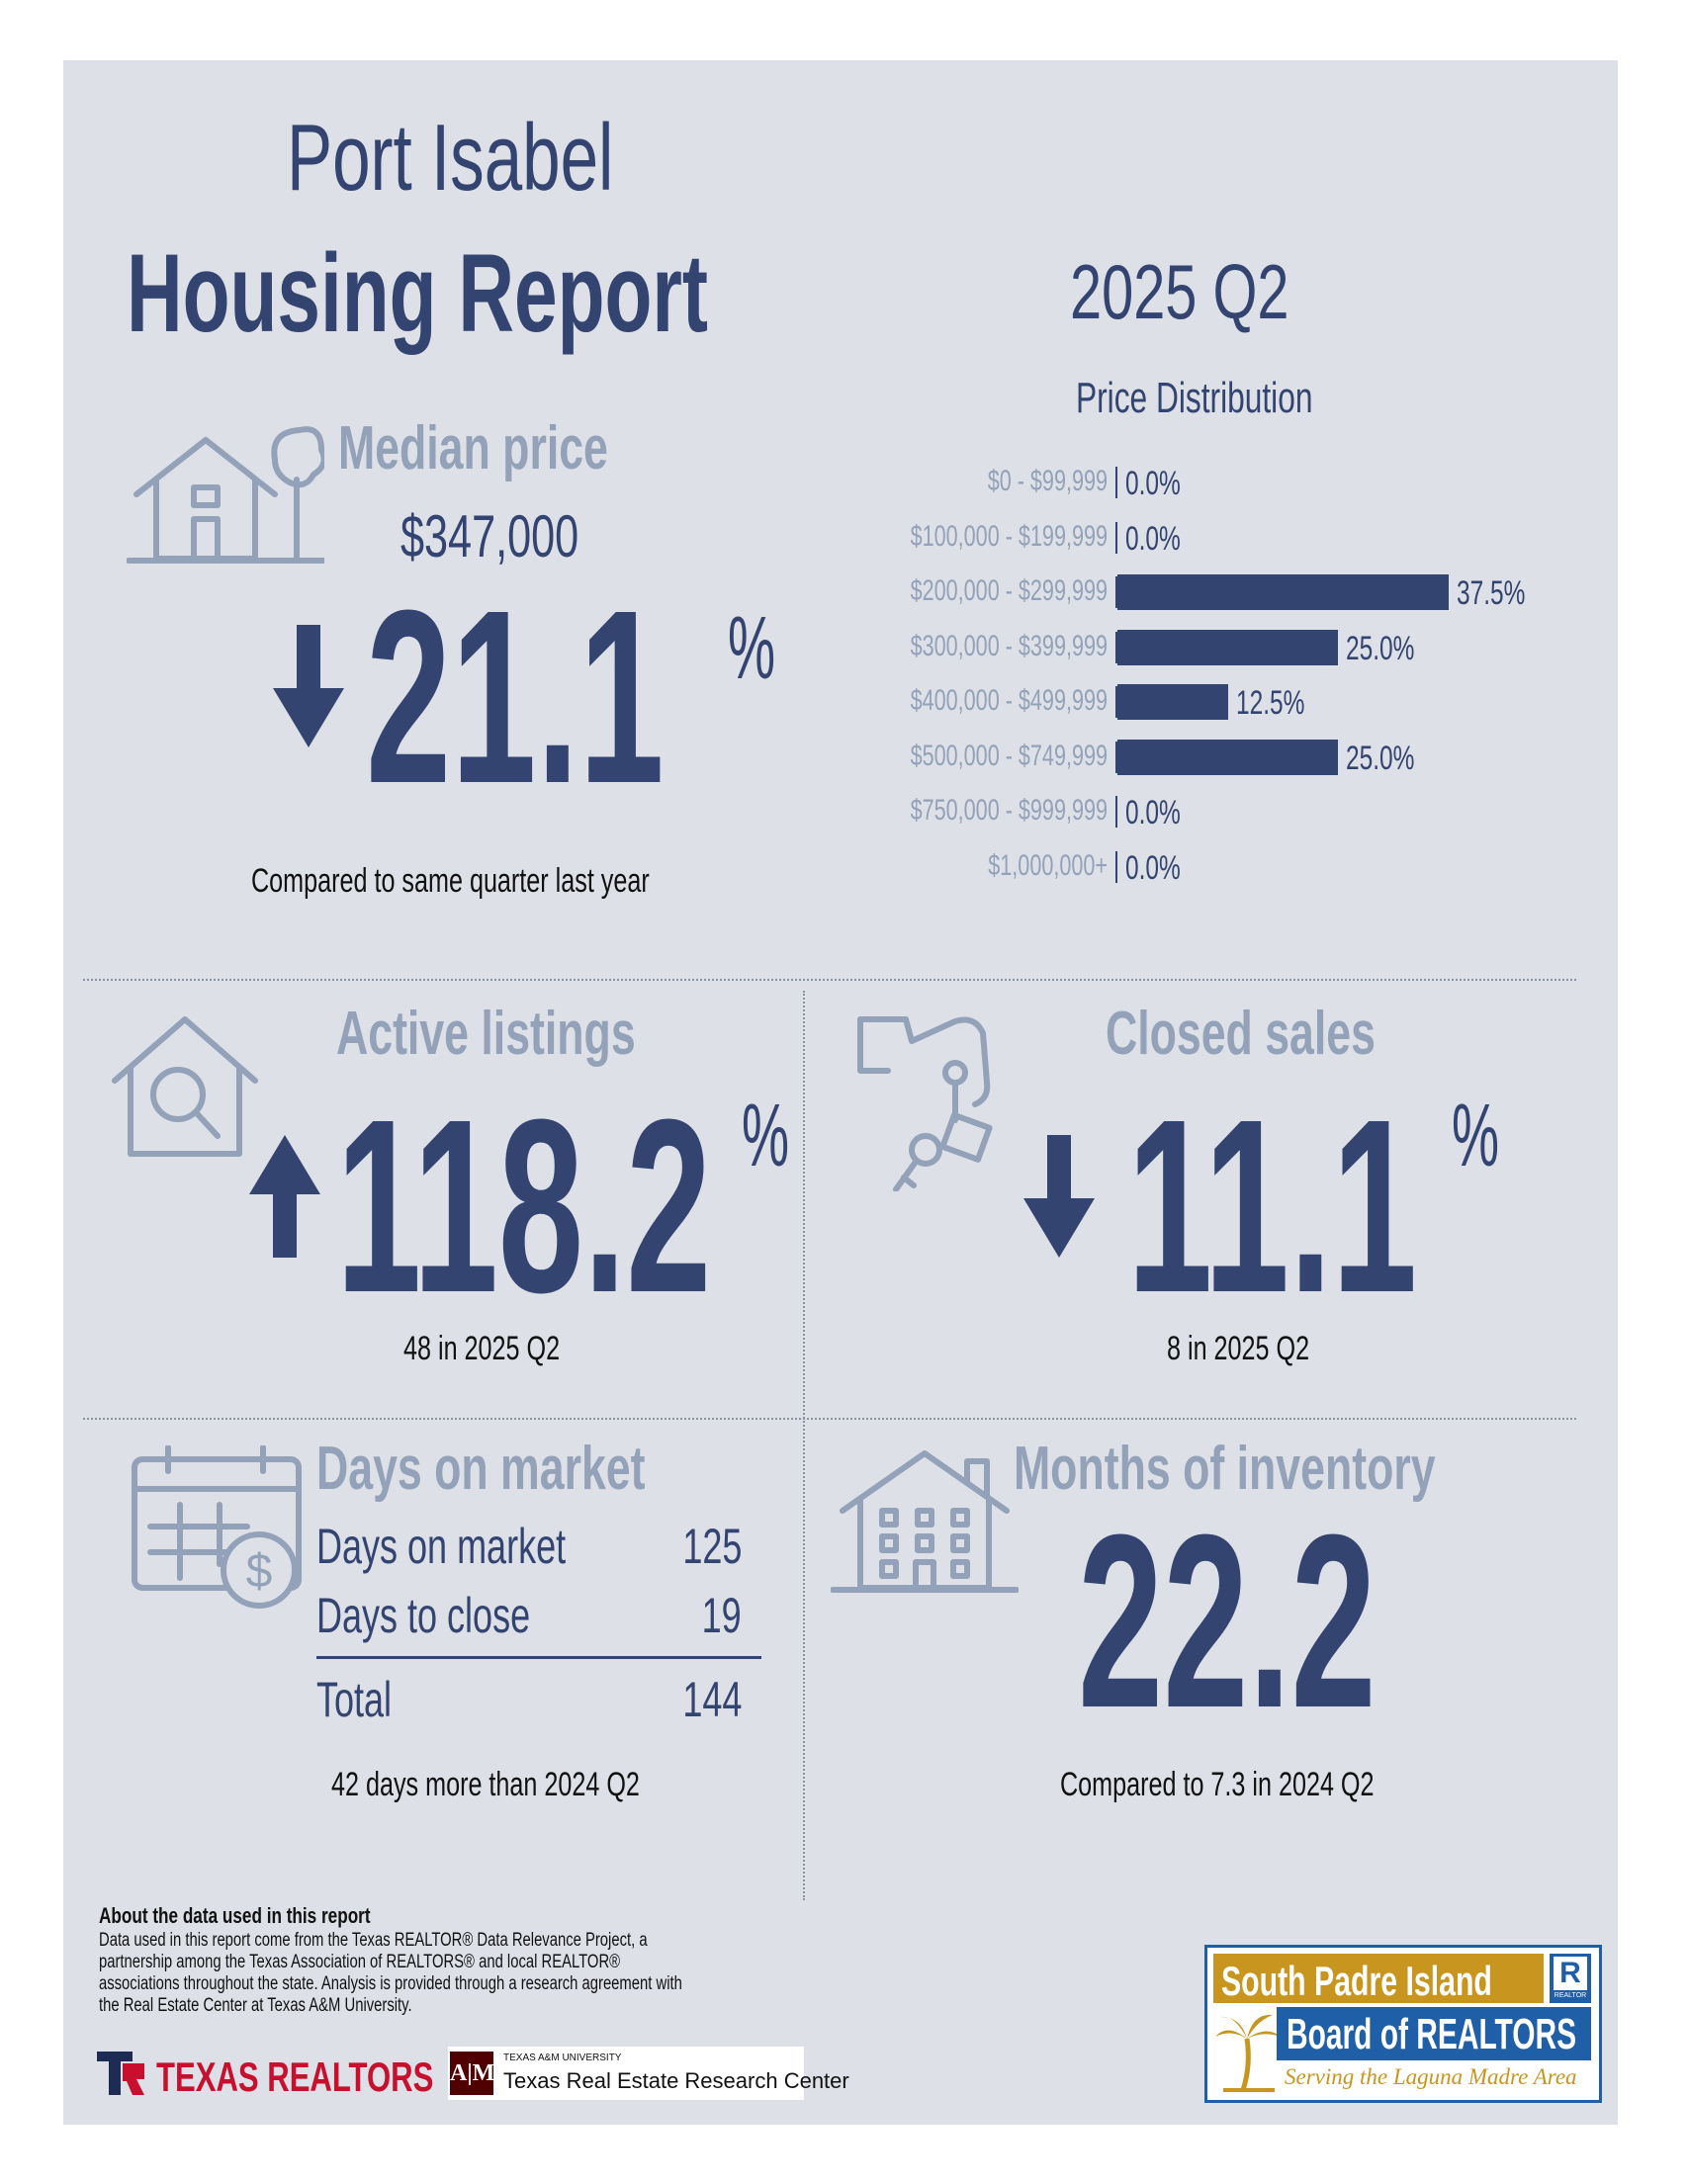 The width and height of the screenshot is (1688, 2184). What do you see at coordinates (1009, 645) in the screenshot?
I see `price-distribution-category-label: $300,000 - $399,999` at bounding box center [1009, 645].